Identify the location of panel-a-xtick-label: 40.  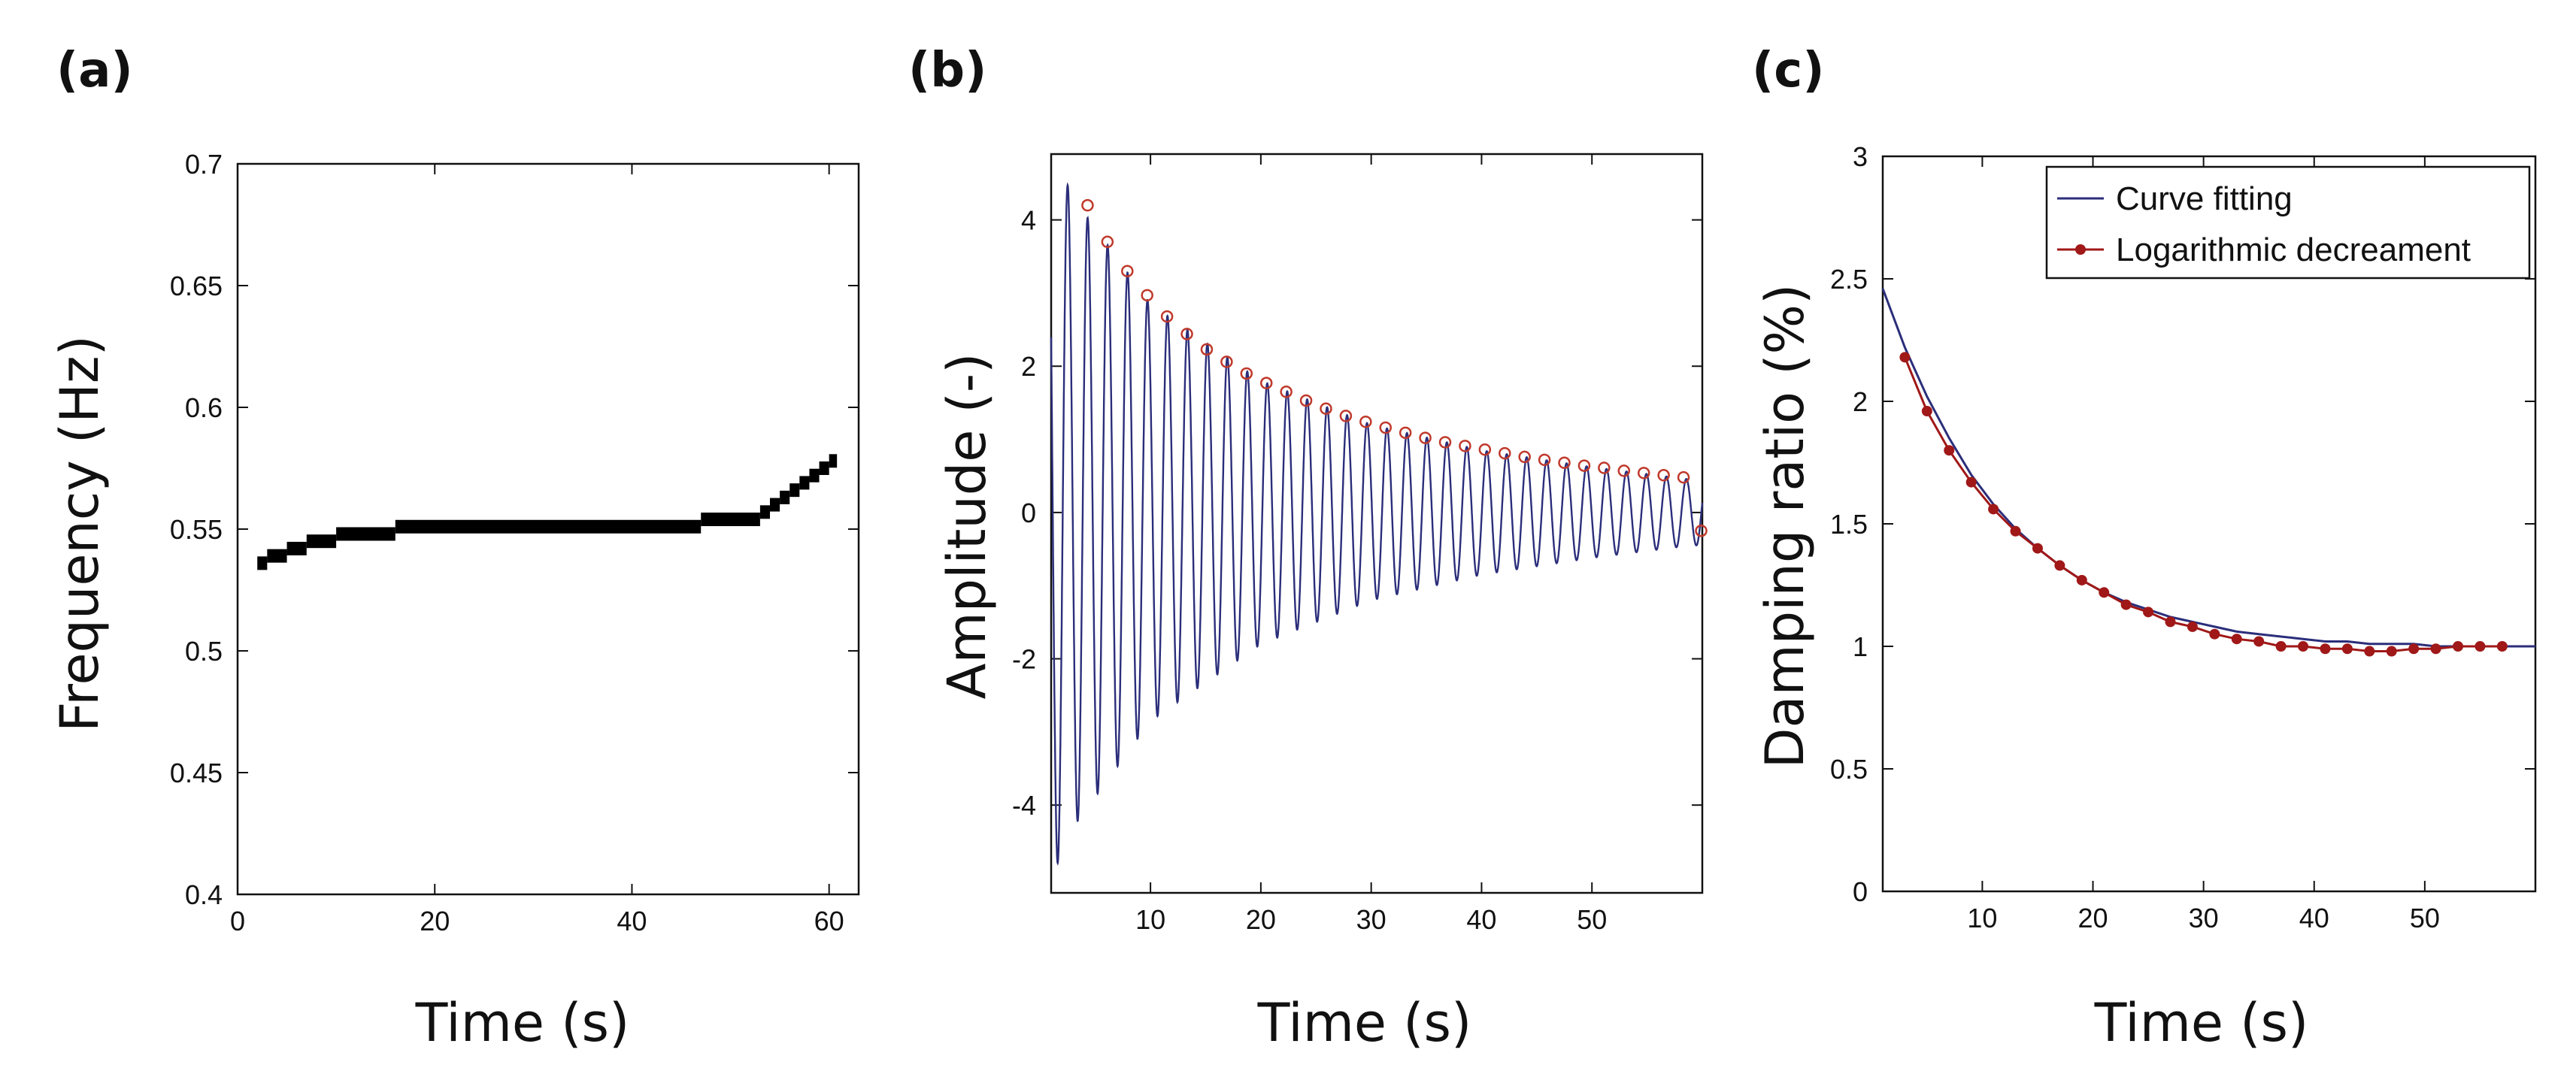
(632, 921).